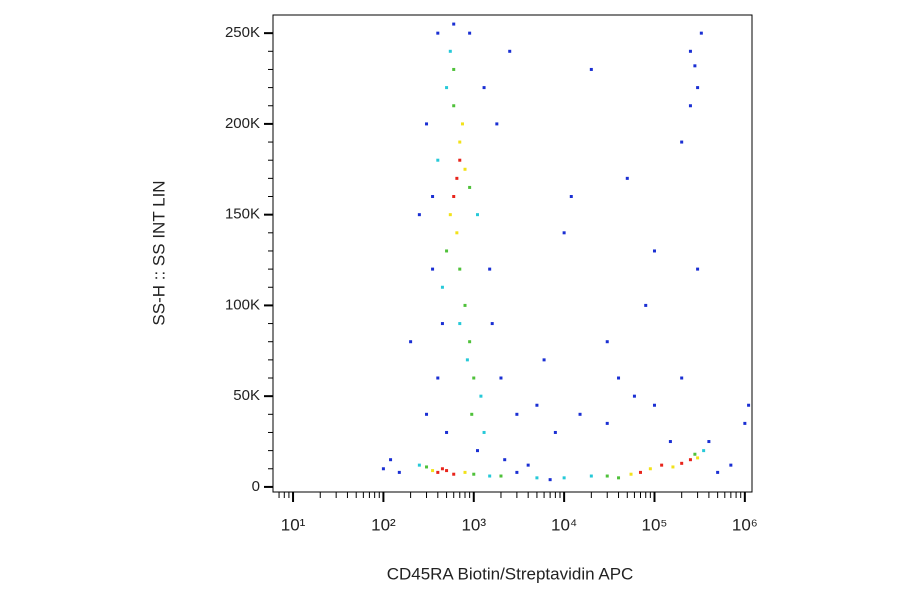 This screenshot has width=900, height=599. I want to click on y-tick-label: 250K, so click(242, 32).